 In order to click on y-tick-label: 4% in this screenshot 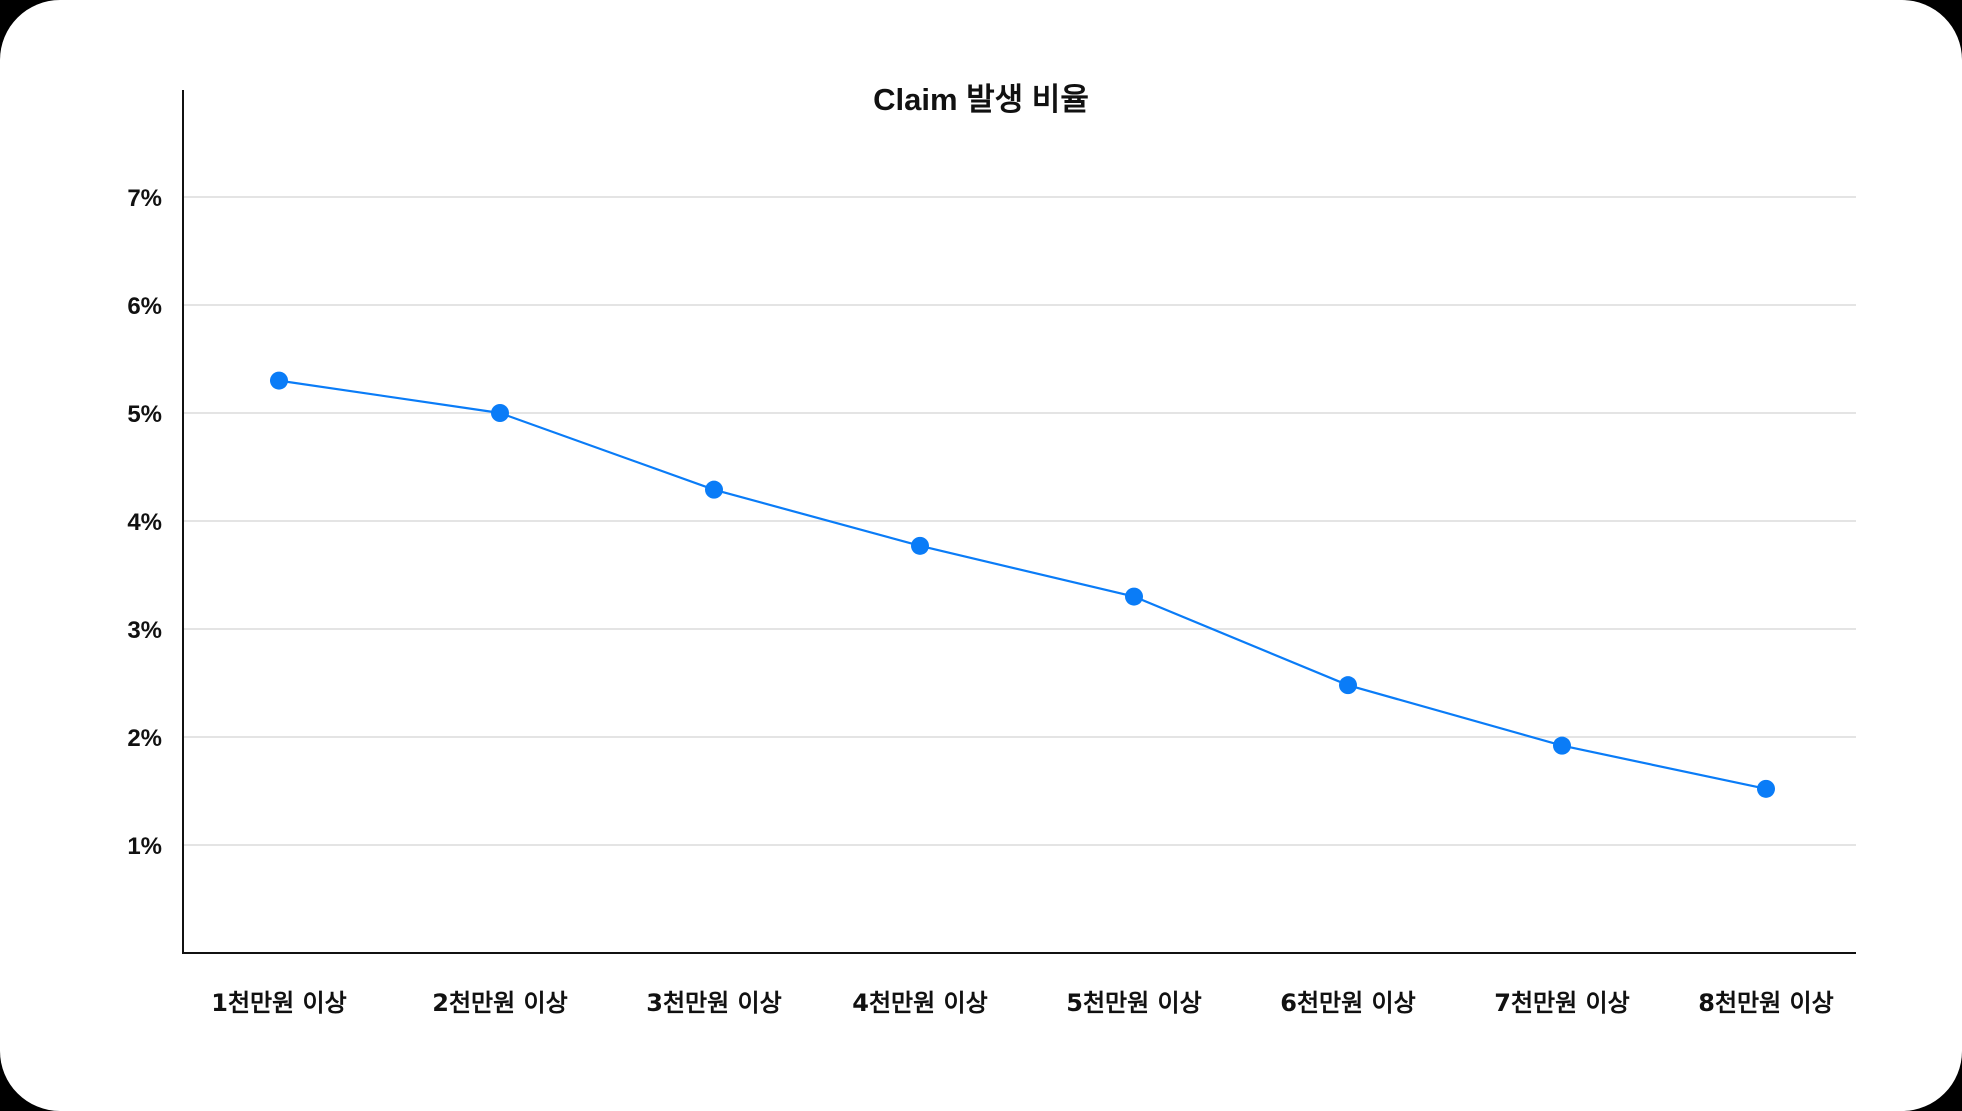, I will do `click(144, 522)`.